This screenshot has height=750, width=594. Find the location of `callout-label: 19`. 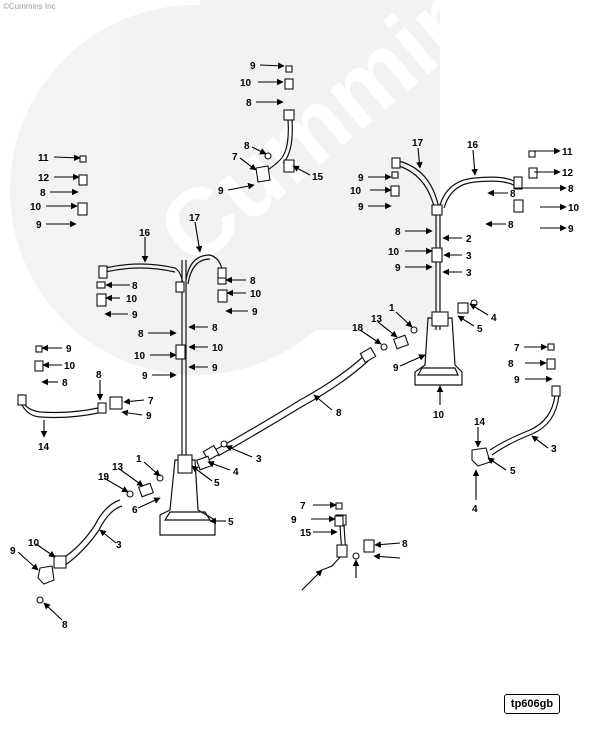

callout-label: 19 is located at coordinates (104, 477).